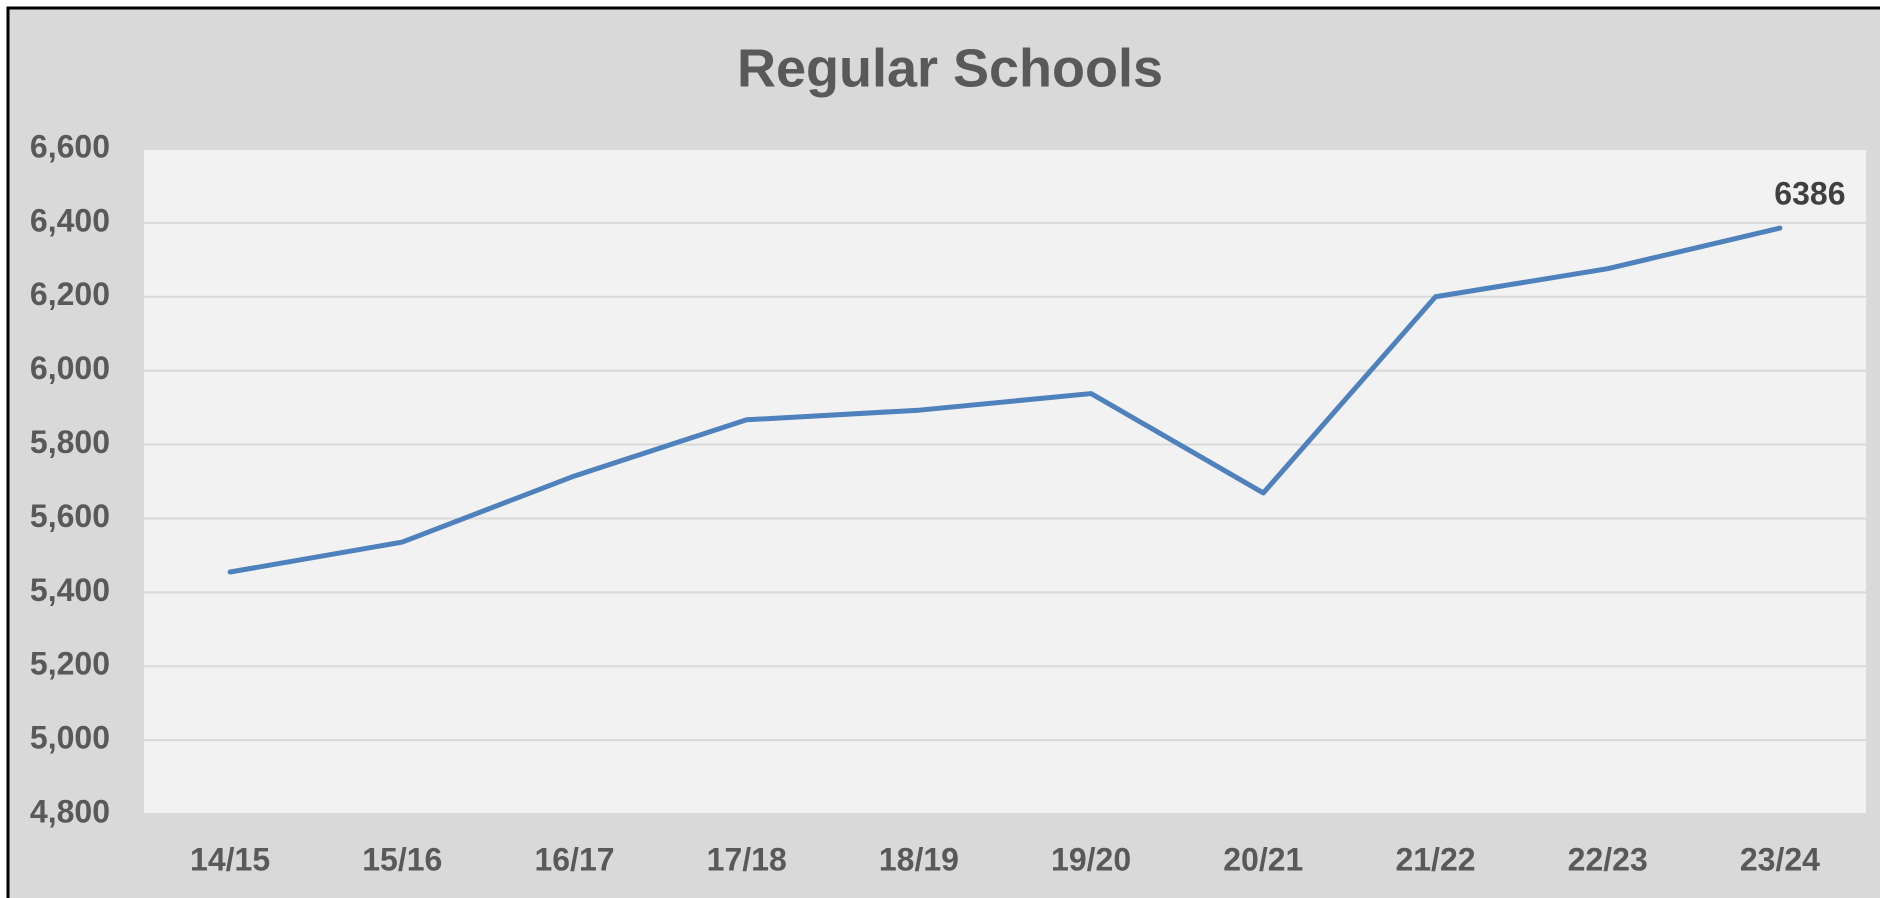 The image size is (1880, 898). I want to click on x-tick-label: 23/24, so click(1780, 859).